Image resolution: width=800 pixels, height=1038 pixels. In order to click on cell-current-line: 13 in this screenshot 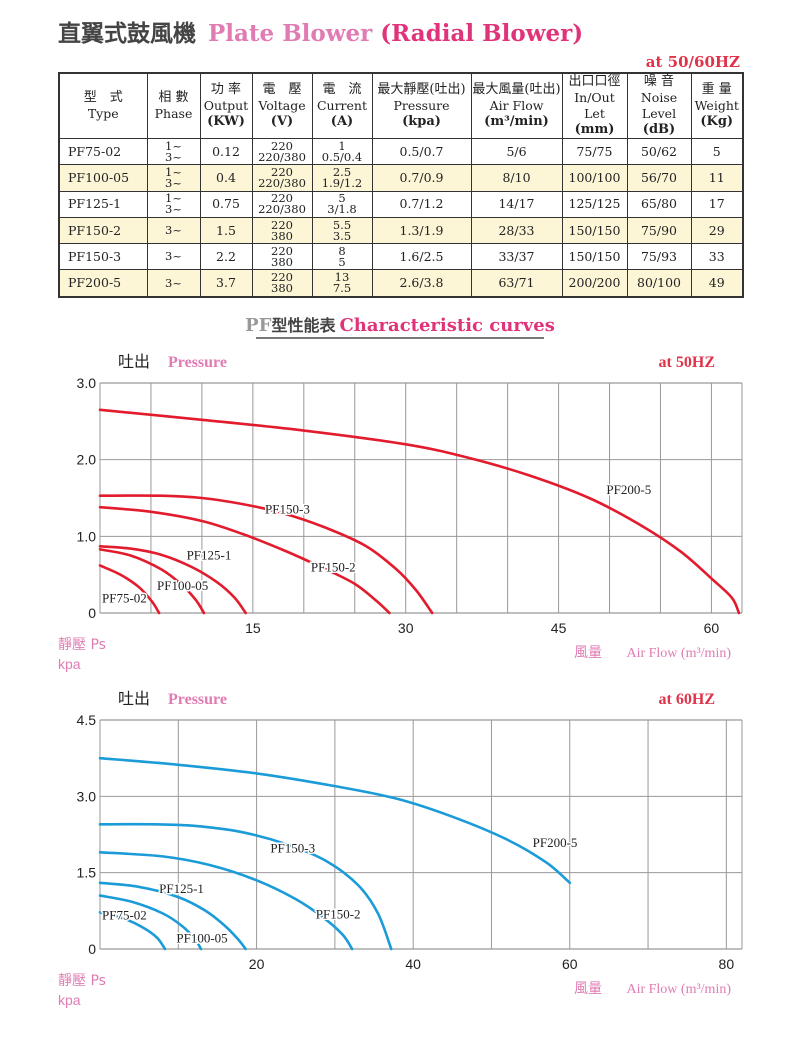, I will do `click(342, 277)`.